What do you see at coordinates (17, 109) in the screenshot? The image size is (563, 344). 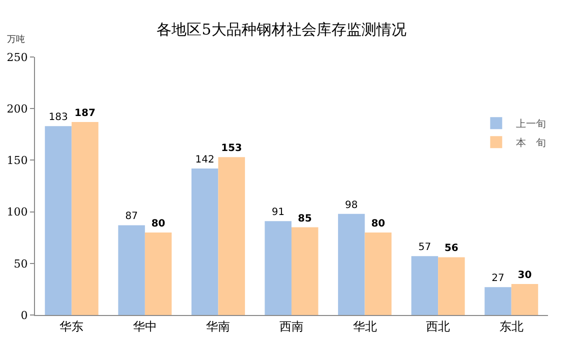 I see `y-tick-label: 200` at bounding box center [17, 109].